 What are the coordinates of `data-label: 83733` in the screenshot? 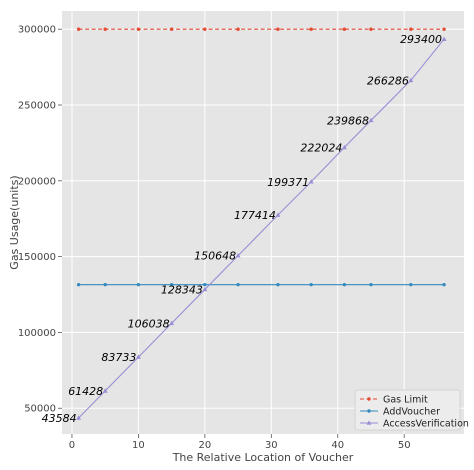 It's located at (118, 357).